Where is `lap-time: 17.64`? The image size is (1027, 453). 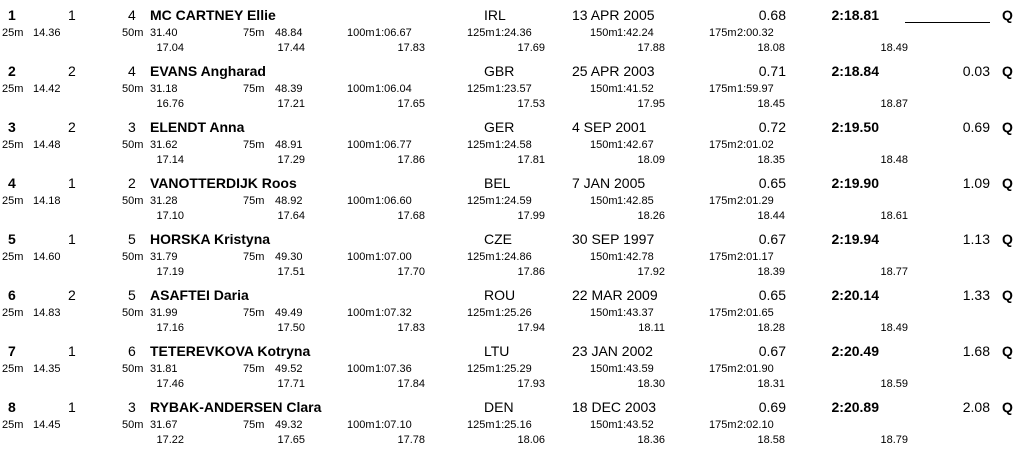 lap-time: 17.64 is located at coordinates (291, 216).